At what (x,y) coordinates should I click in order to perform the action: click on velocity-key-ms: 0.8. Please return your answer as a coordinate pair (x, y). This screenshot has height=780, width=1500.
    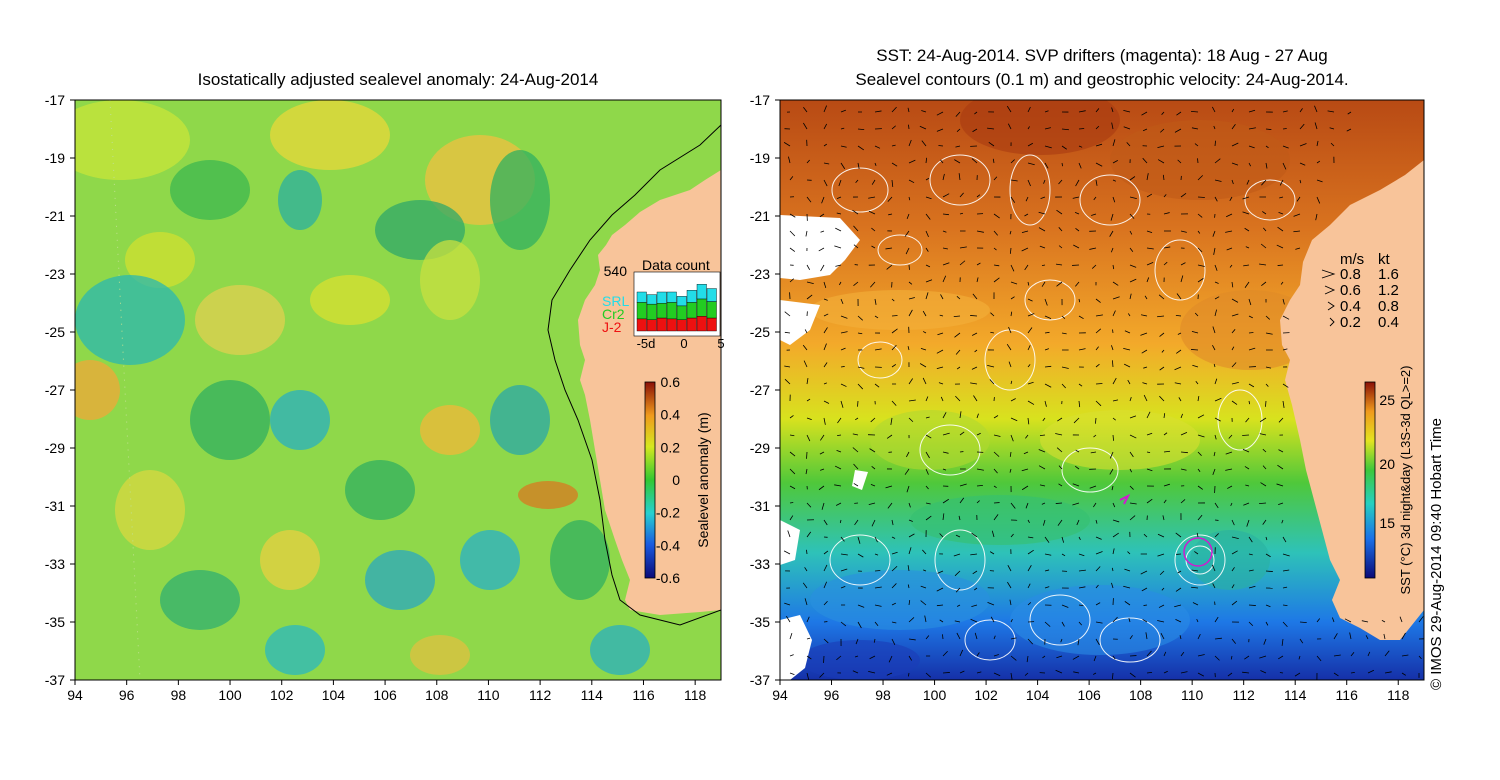
    Looking at the image, I should click on (1350, 274).